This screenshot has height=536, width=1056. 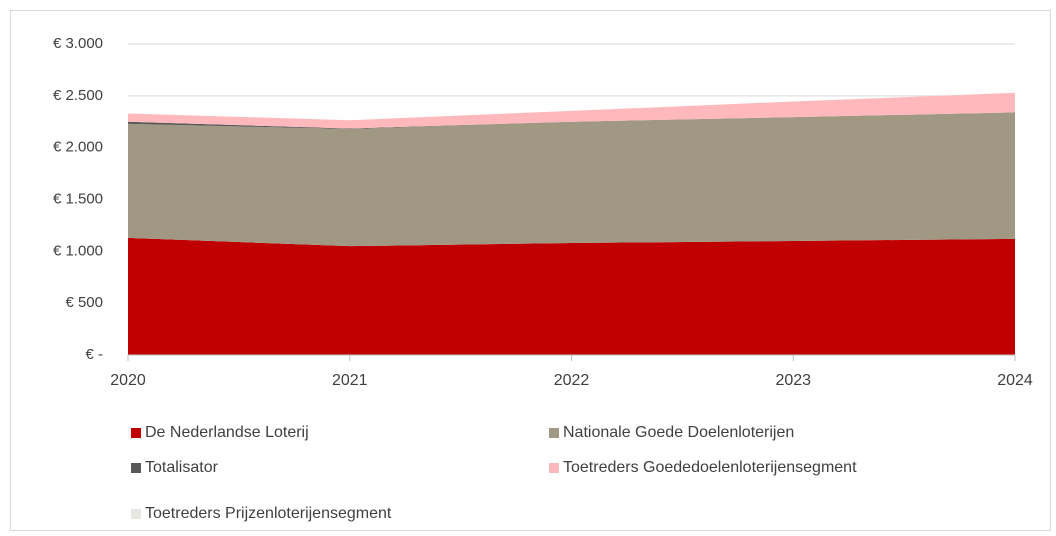 What do you see at coordinates (78, 43) in the screenshot?
I see `y-tick-label: € 3.000` at bounding box center [78, 43].